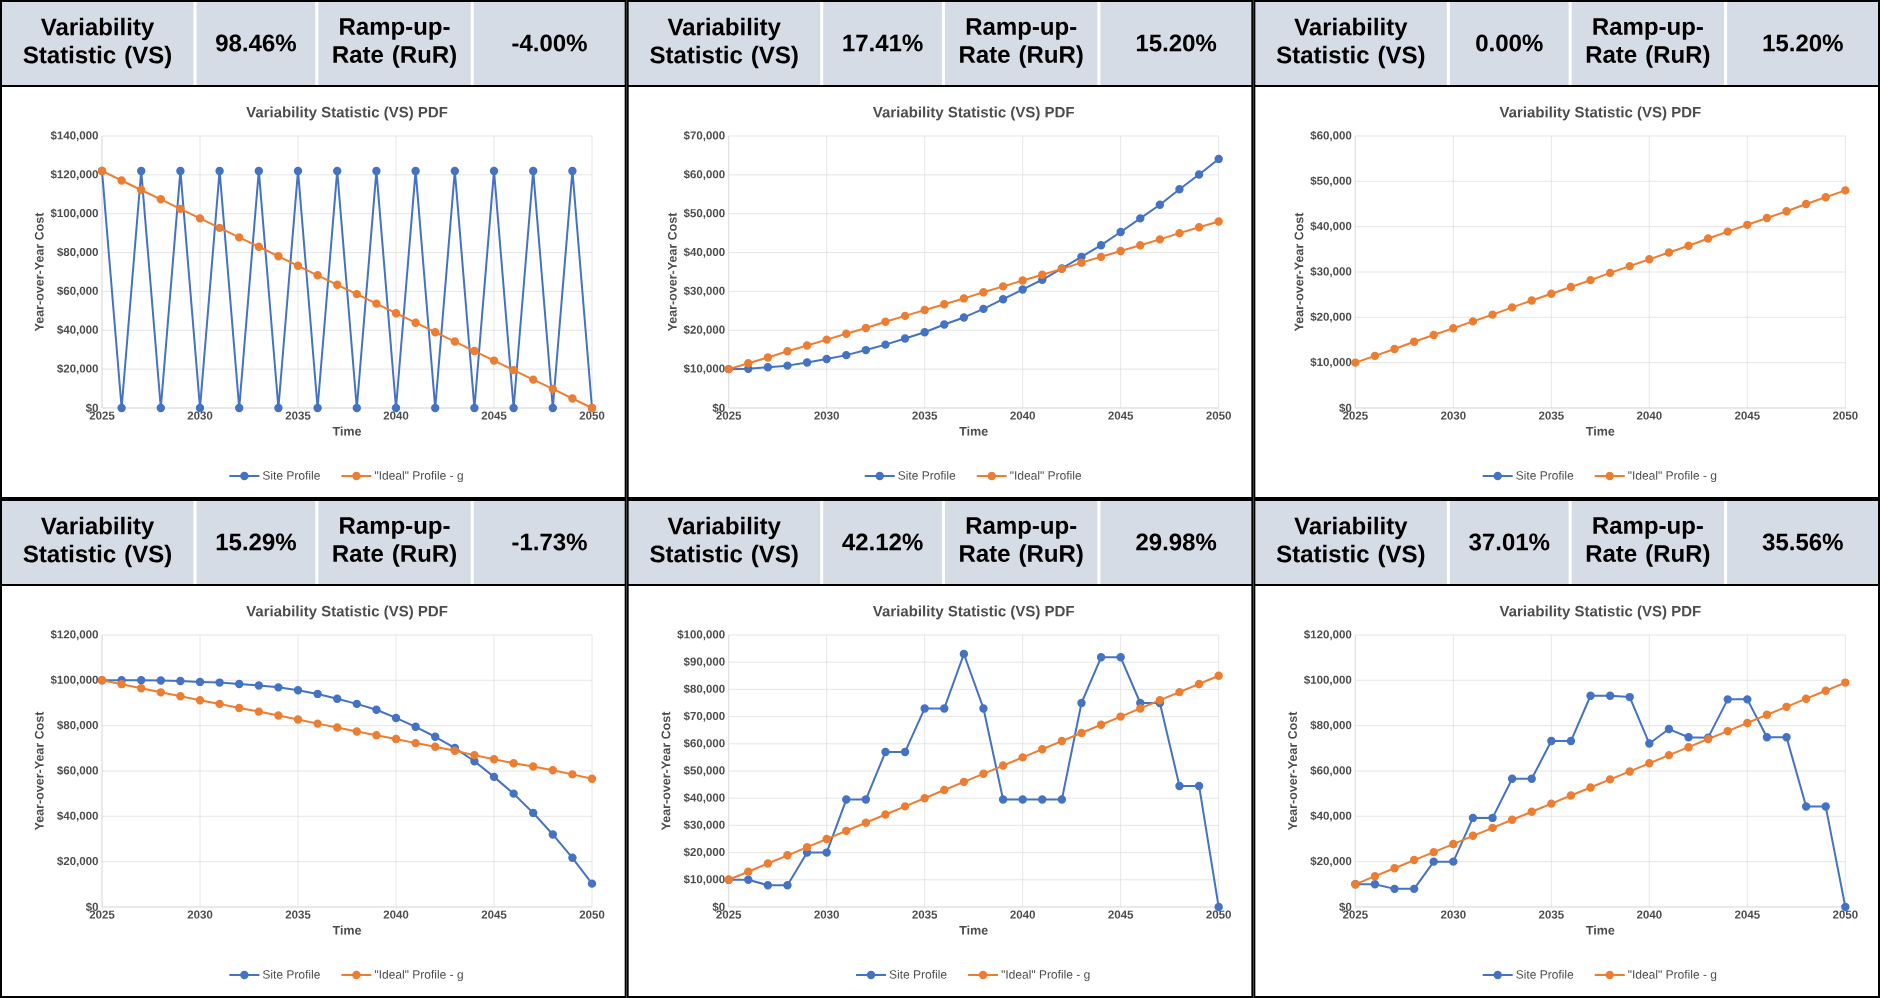  Describe the element at coordinates (704, 771) in the screenshot. I see `y-tick-label: $50,000` at that location.